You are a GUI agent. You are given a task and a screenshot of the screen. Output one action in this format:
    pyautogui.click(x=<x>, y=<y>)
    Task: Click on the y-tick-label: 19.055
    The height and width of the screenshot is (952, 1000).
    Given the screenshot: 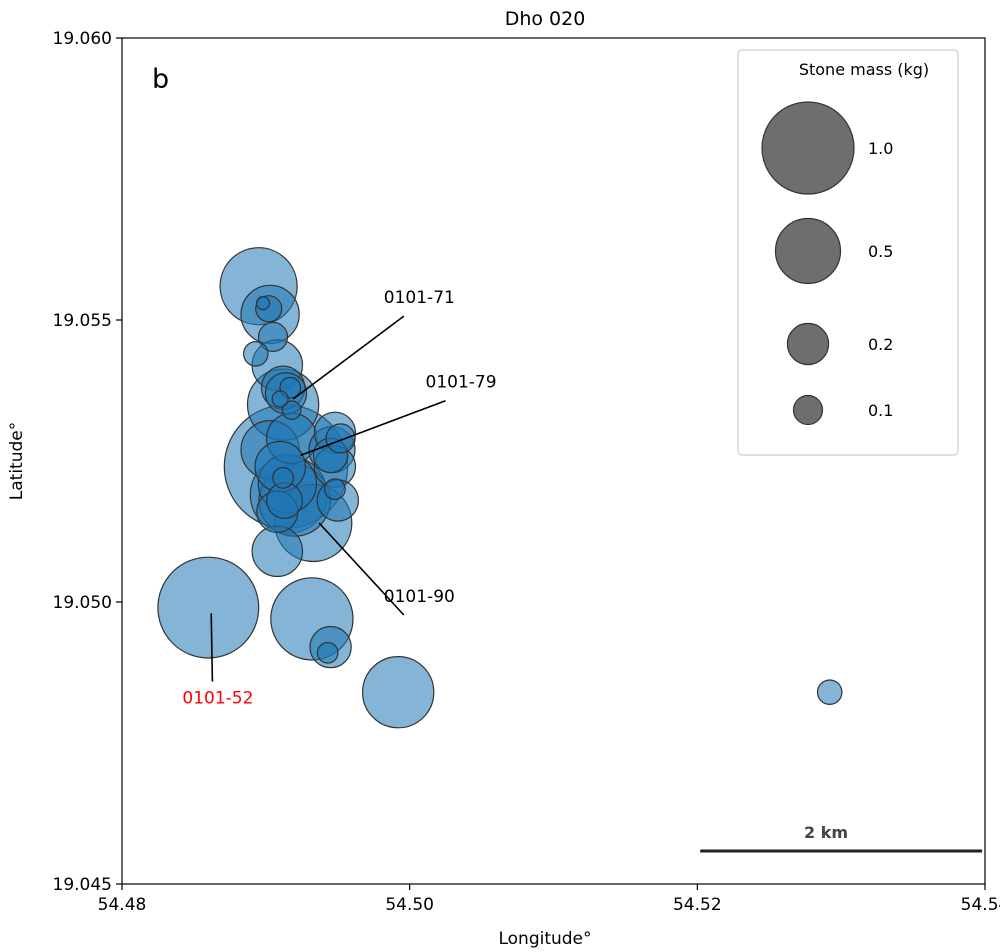 What is the action you would take?
    pyautogui.click(x=82, y=321)
    